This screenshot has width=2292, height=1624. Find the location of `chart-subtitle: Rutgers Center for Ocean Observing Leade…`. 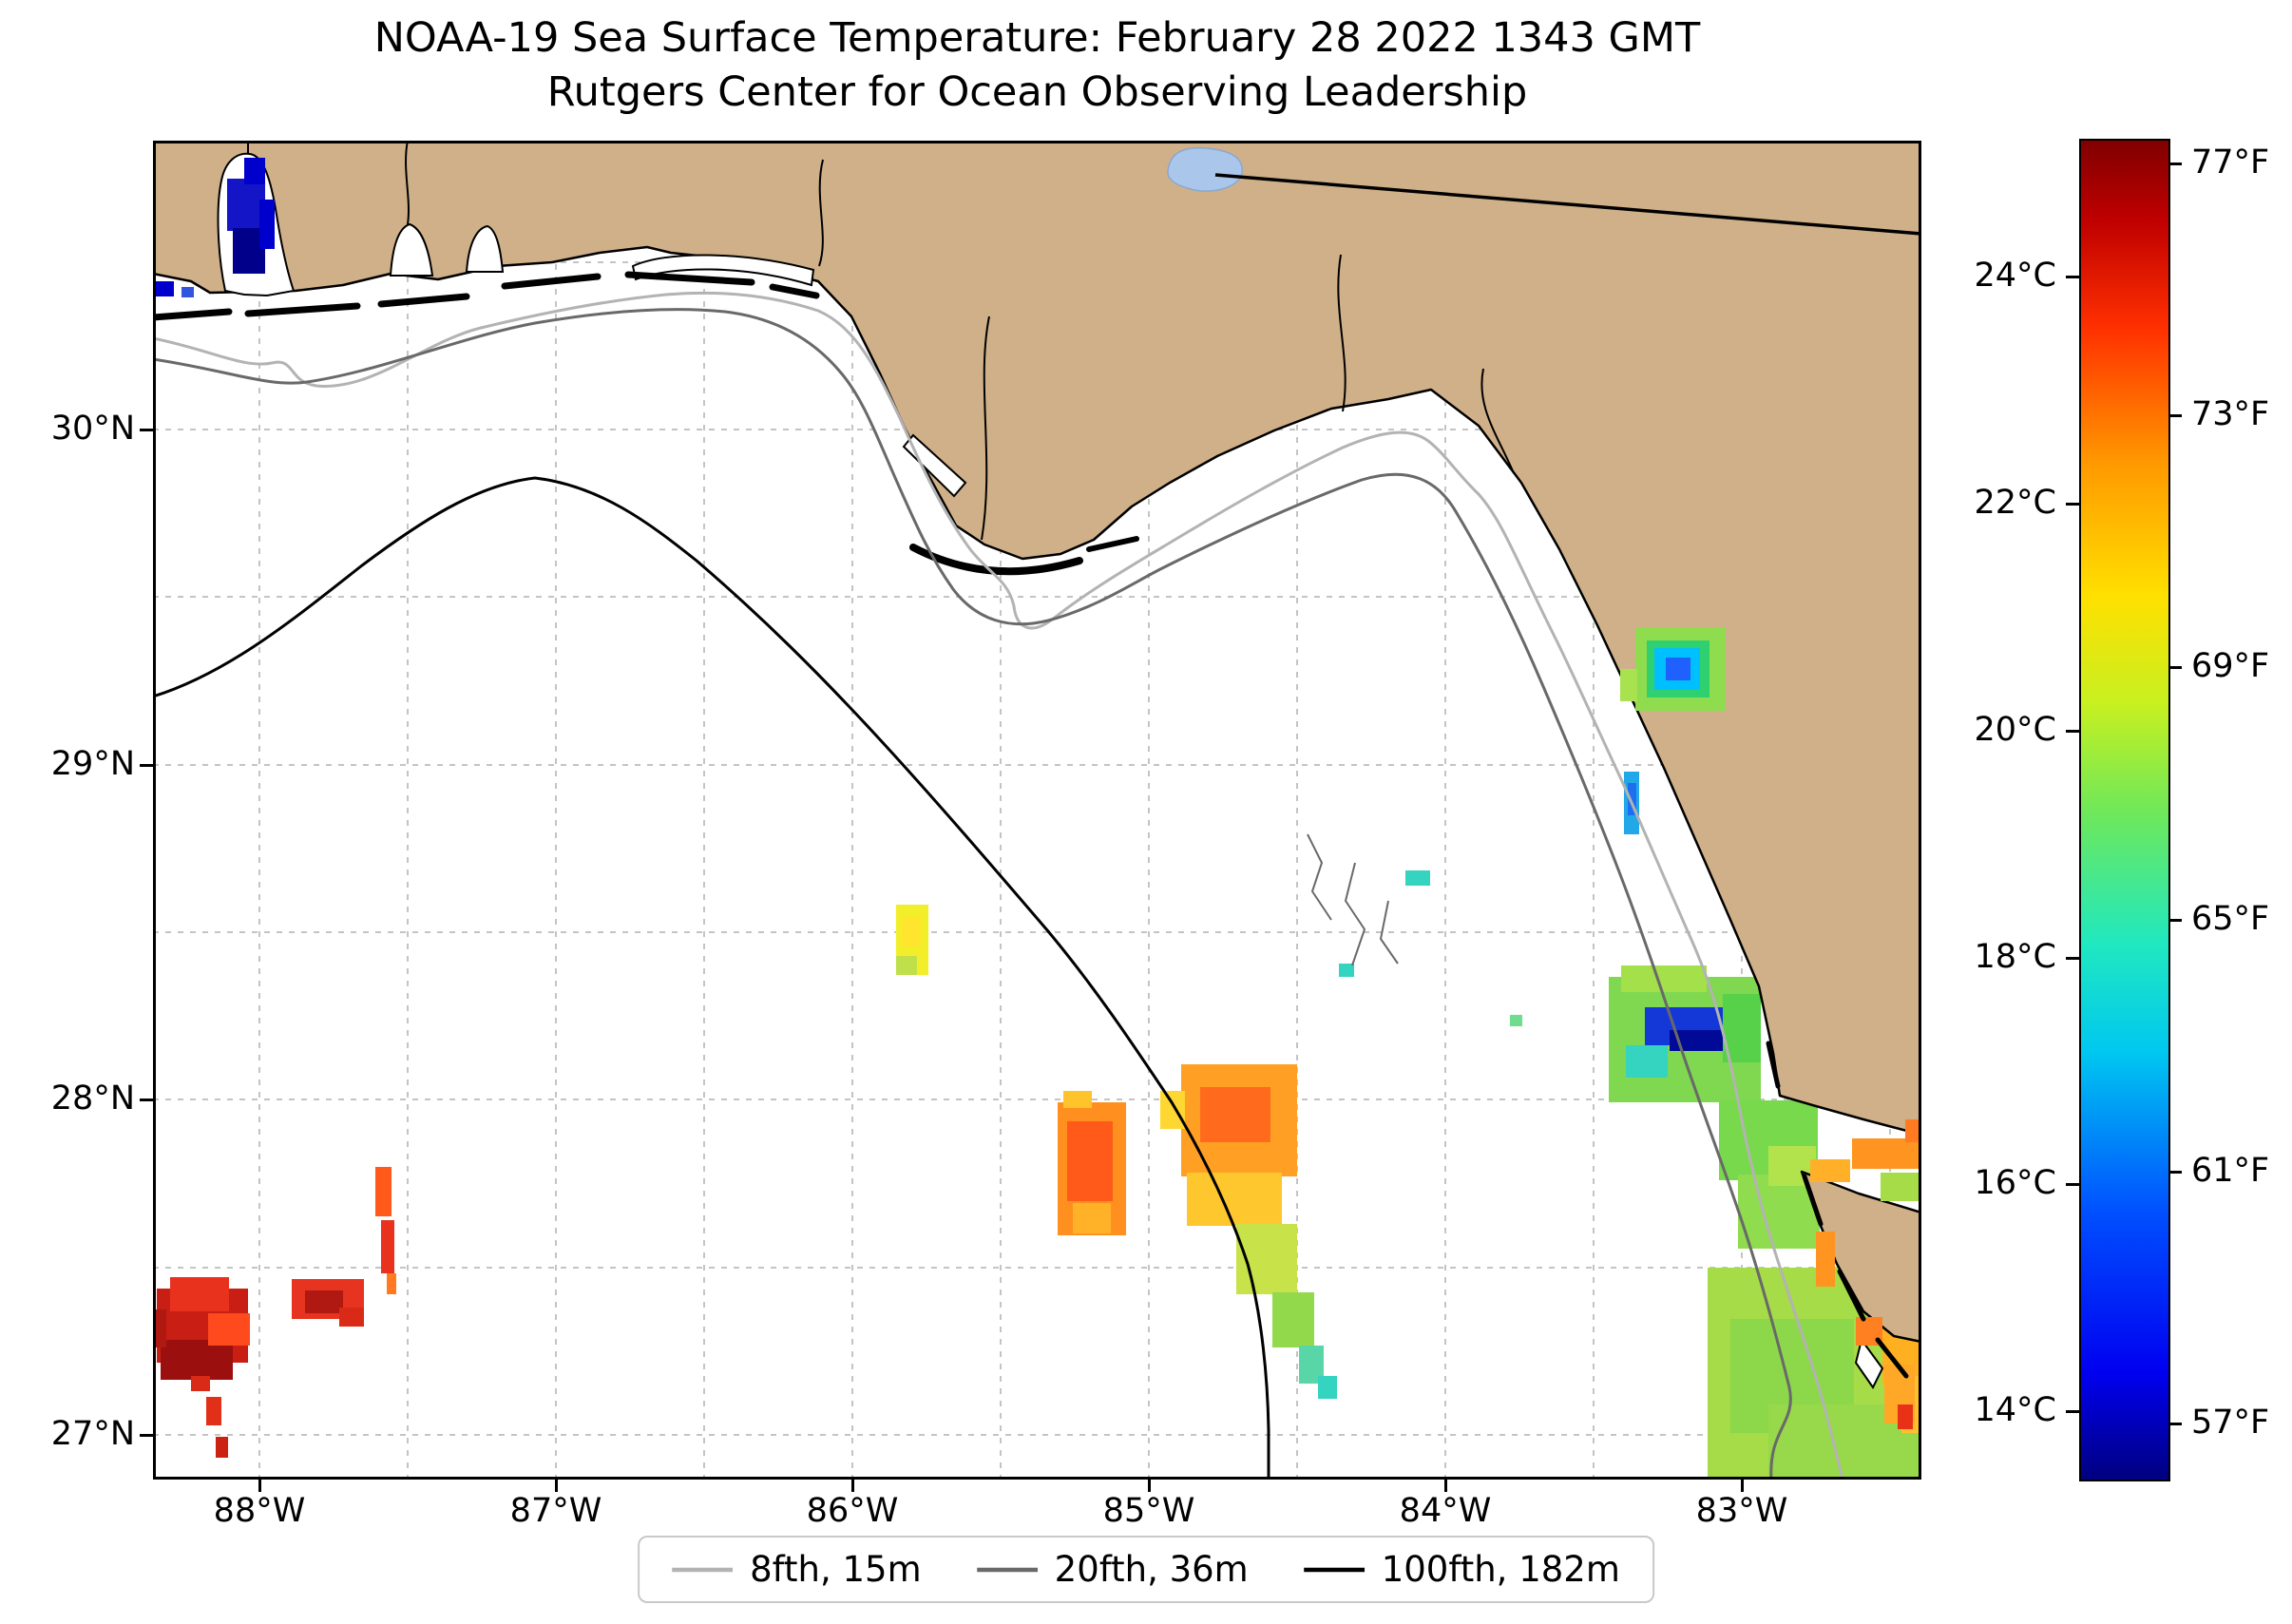

chart-subtitle: Rutgers Center for Ocean Observing Leade… is located at coordinates (1037, 92).